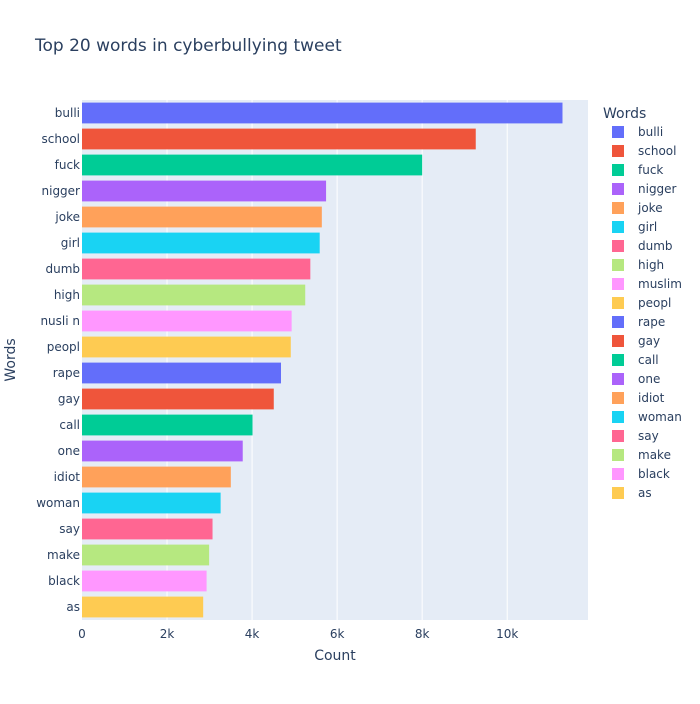  What do you see at coordinates (650, 132) in the screenshot?
I see `legend-label: bulli` at bounding box center [650, 132].